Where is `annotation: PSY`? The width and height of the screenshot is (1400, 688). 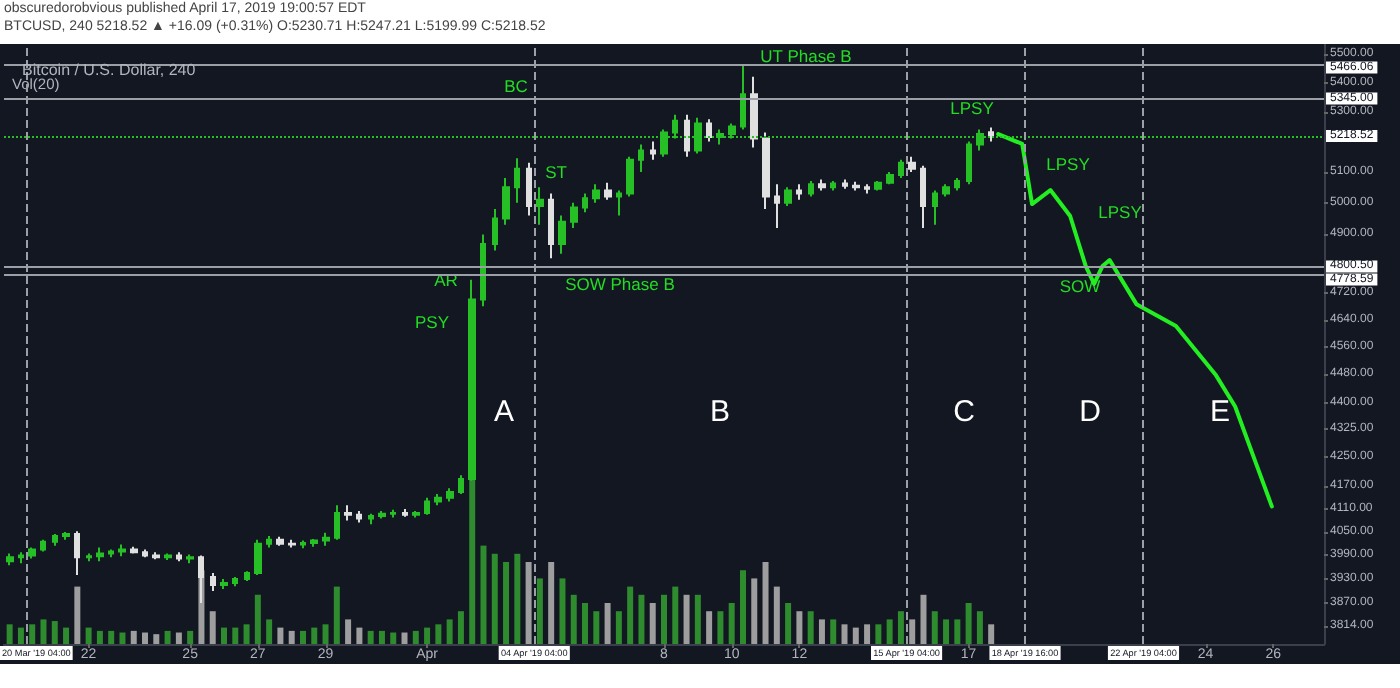
annotation: PSY is located at coordinates (432, 322).